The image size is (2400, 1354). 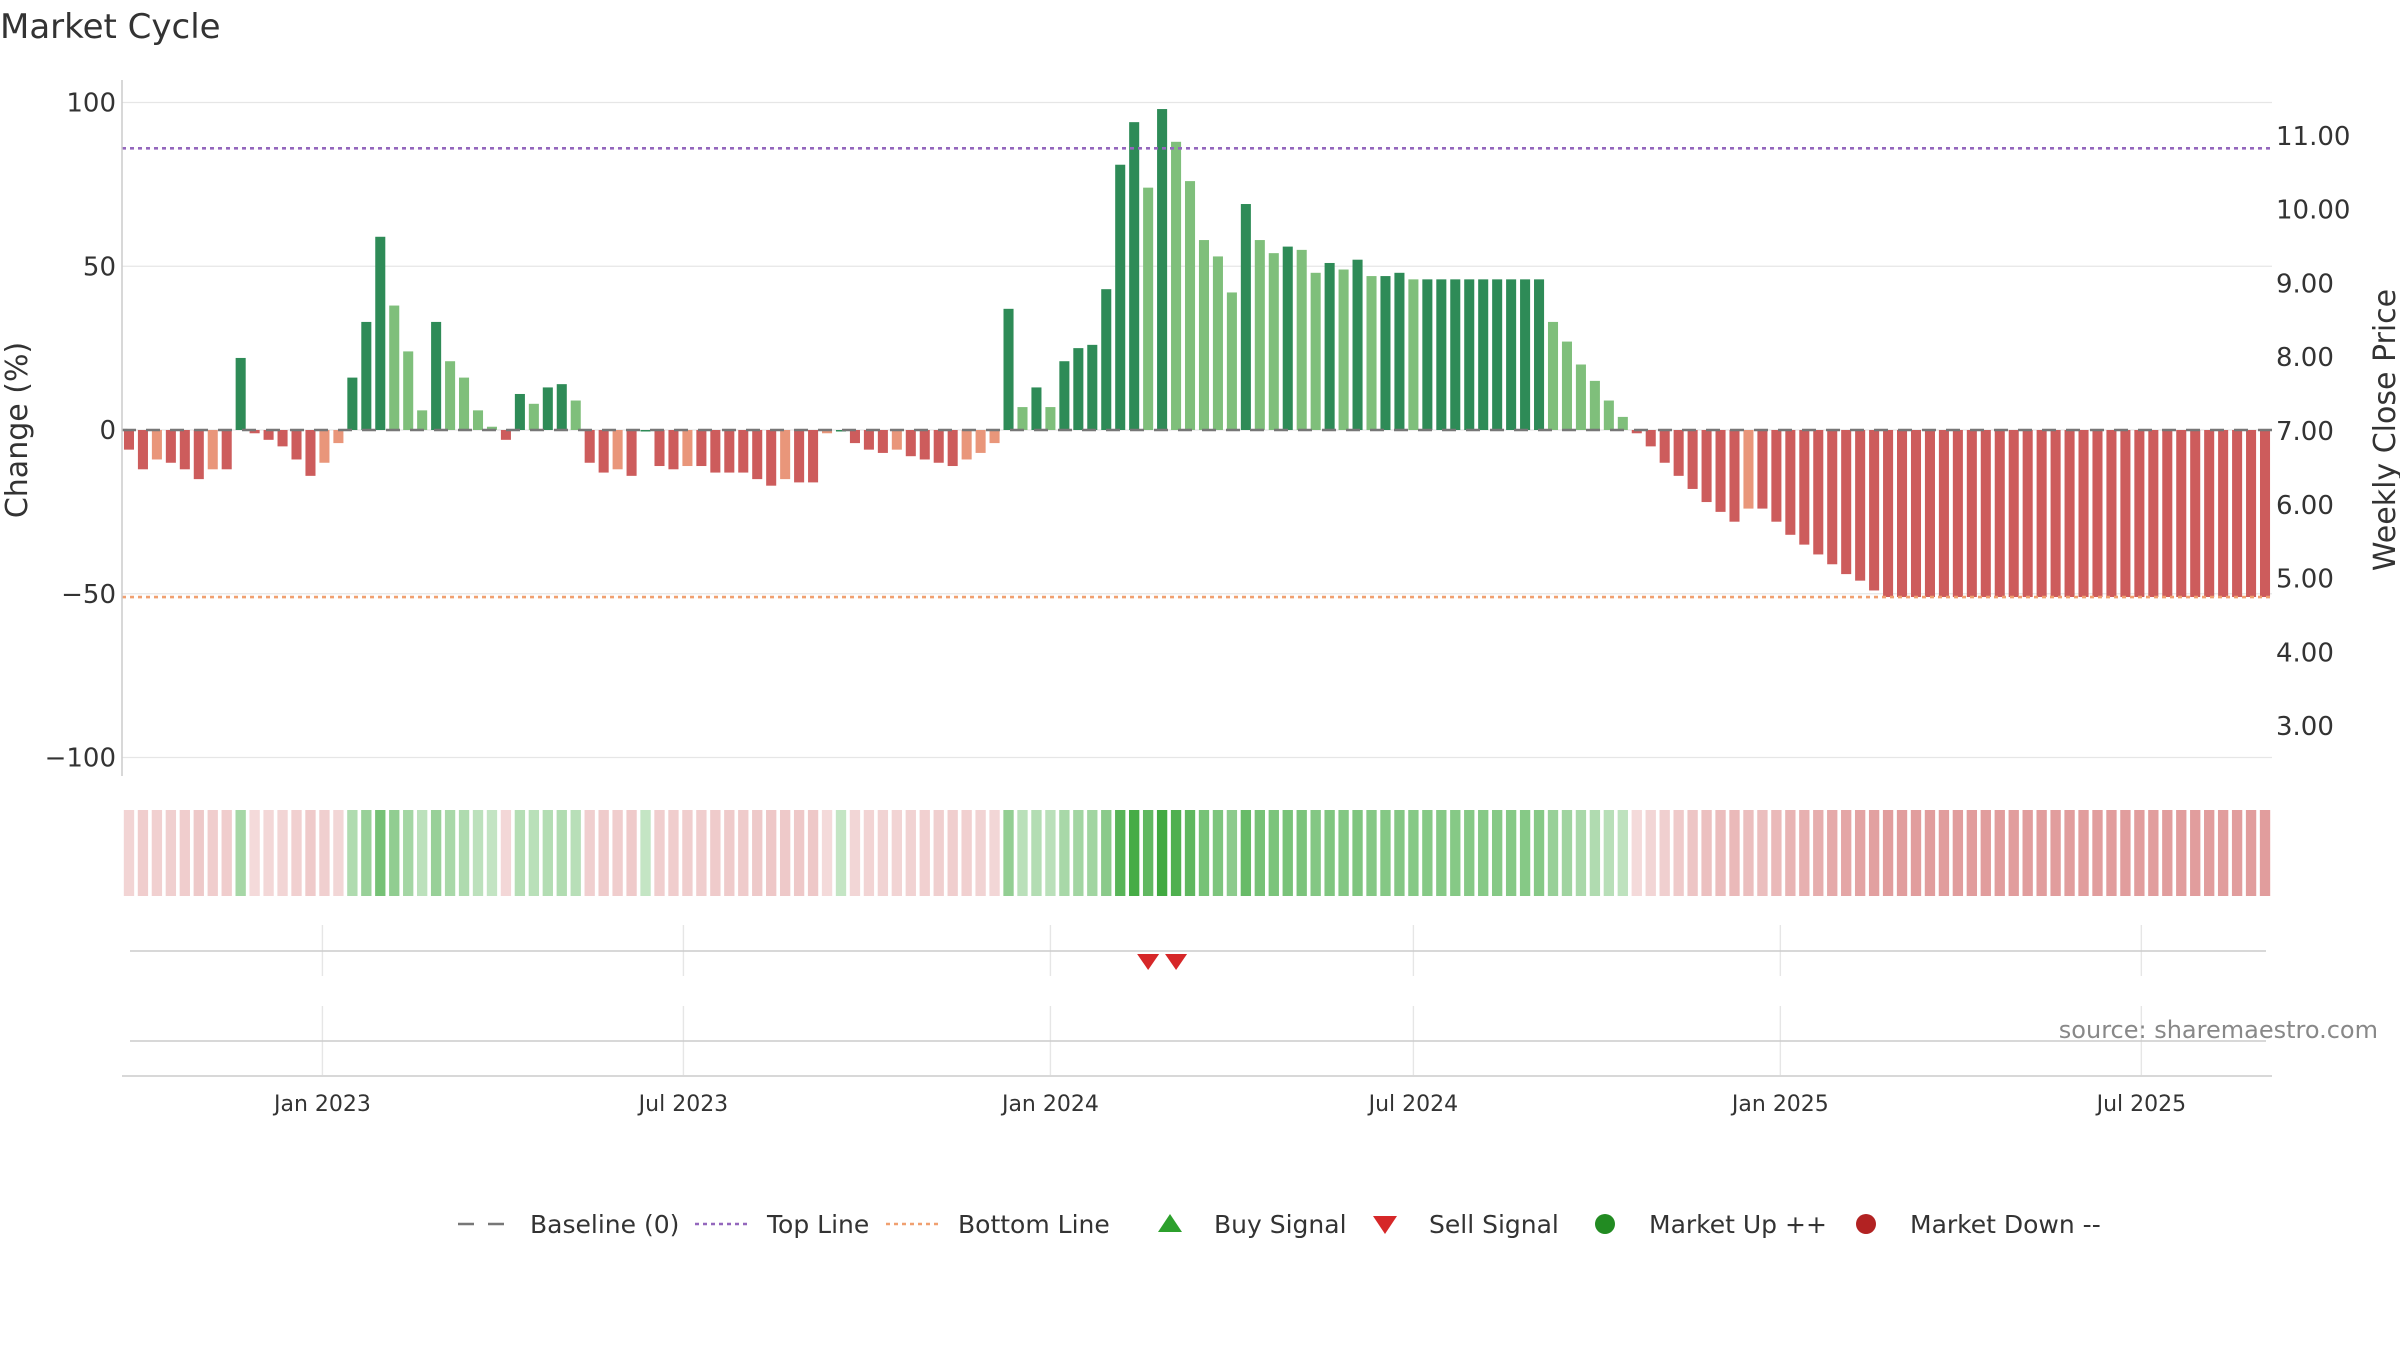 I want to click on legend-item-2: Bottom Line, so click(x=998, y=1224).